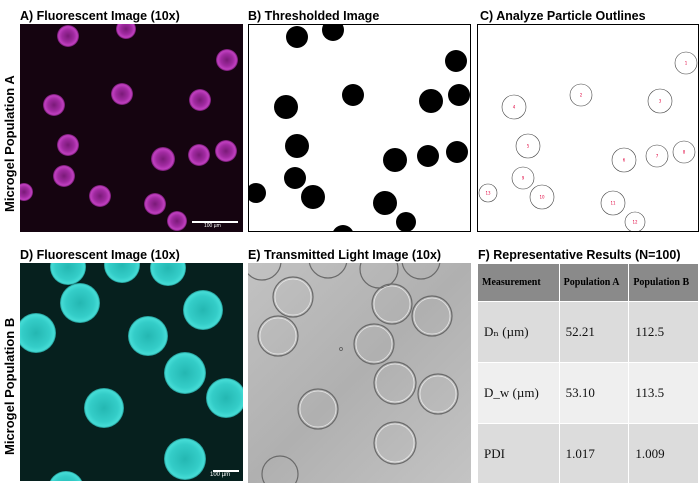 The width and height of the screenshot is (699, 494). I want to click on particle-number-label: 5, so click(528, 146).